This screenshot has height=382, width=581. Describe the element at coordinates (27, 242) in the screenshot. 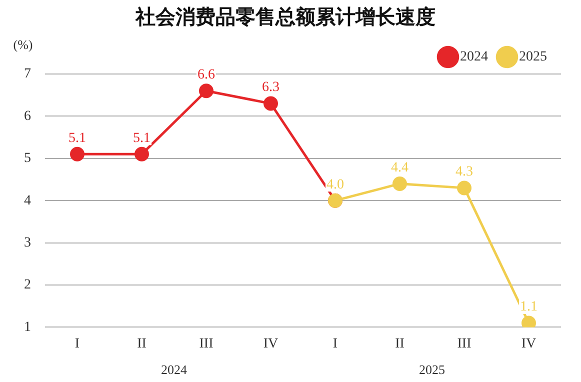

I see `y-tick-label: 3` at that location.